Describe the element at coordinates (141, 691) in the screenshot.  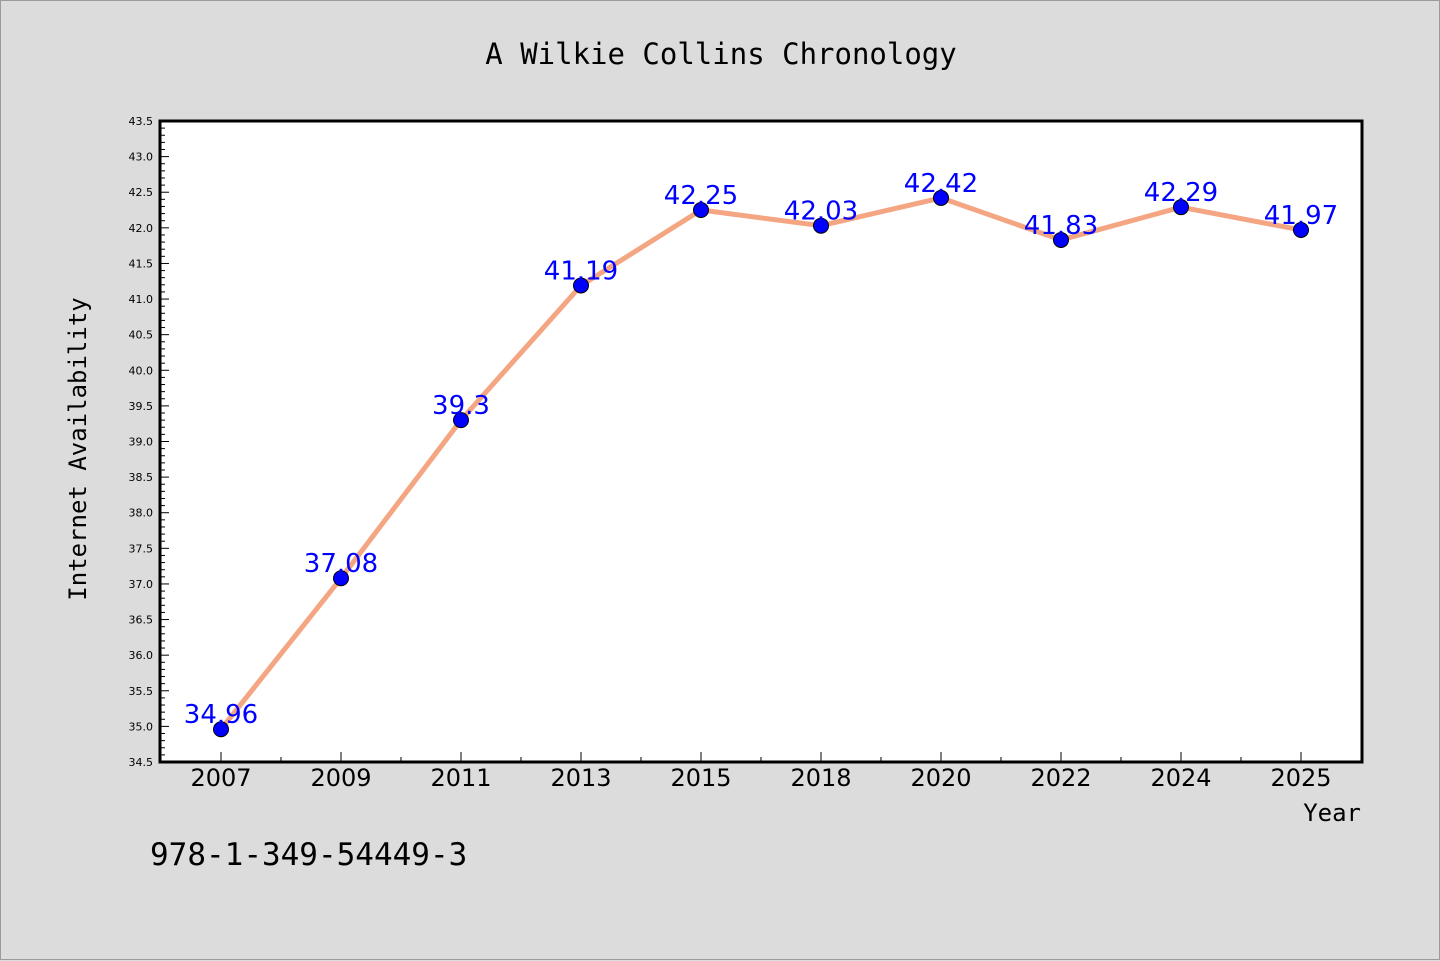
I see `y-tick-label: 35.5` at that location.